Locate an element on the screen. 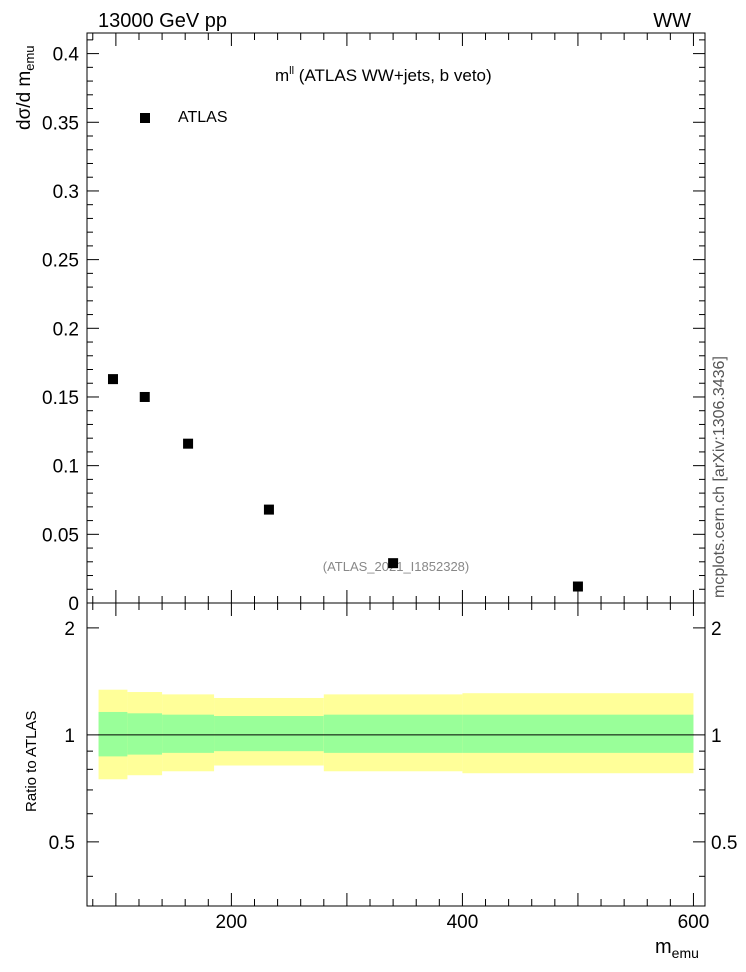 The height and width of the screenshot is (972, 746). y-tick-label: 0 is located at coordinates (73, 604).